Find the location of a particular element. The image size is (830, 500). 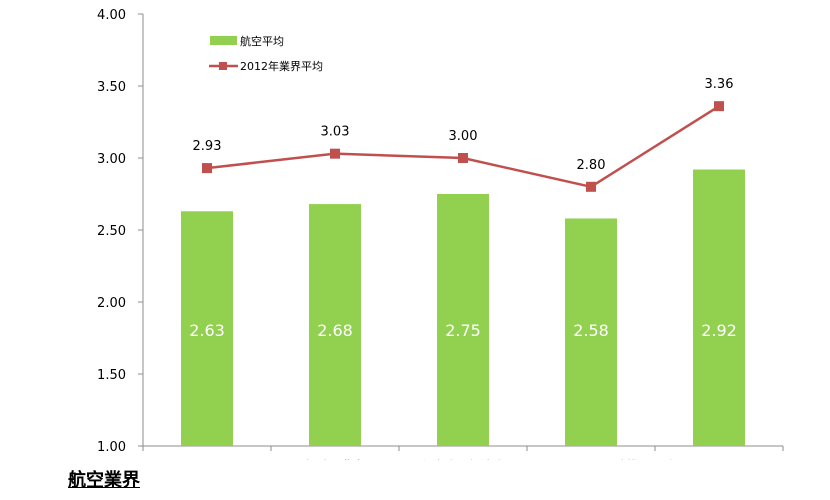

x-tick-label: 利用しやすさ is located at coordinates (207, 459).